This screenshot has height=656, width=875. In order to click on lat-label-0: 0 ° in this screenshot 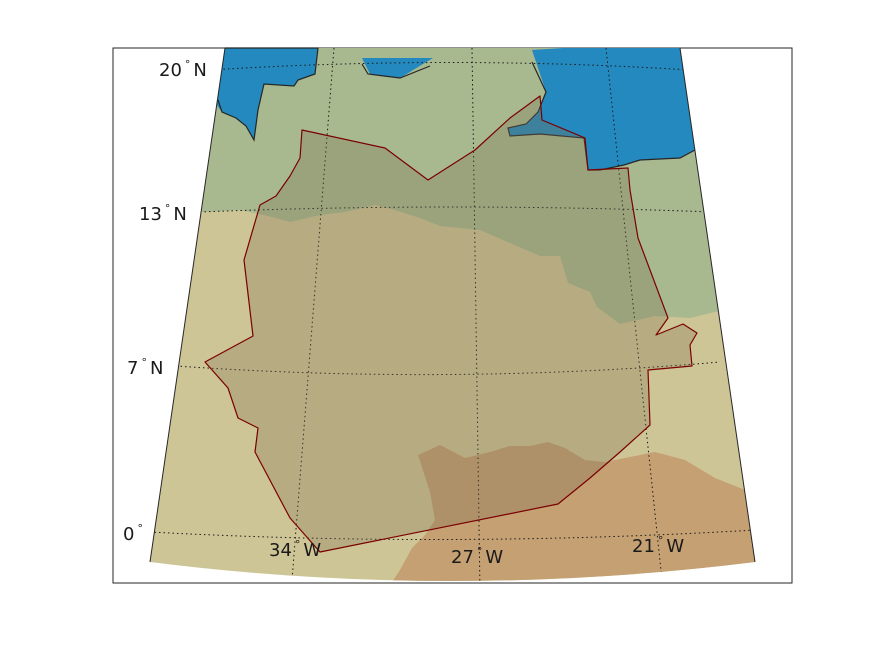, I will do `click(133, 533)`.